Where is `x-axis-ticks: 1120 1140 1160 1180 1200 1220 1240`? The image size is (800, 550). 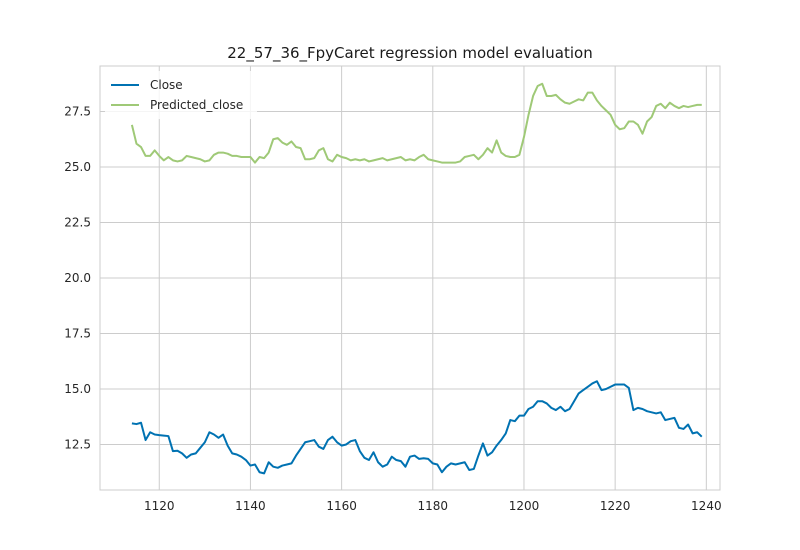 x-axis-ticks: 1120 1140 1160 1180 1200 1220 1240 is located at coordinates (433, 506).